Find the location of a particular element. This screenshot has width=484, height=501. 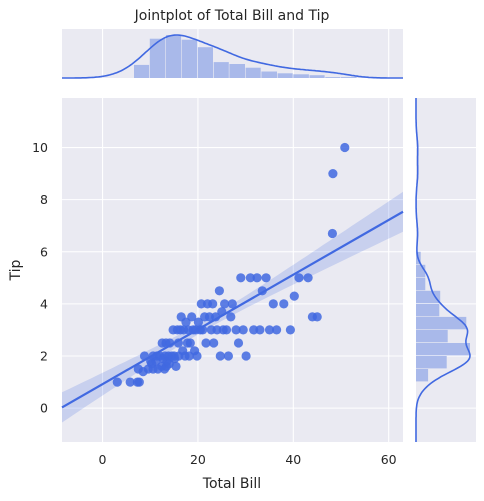

y-tick-label: 4 is located at coordinates (44, 303).